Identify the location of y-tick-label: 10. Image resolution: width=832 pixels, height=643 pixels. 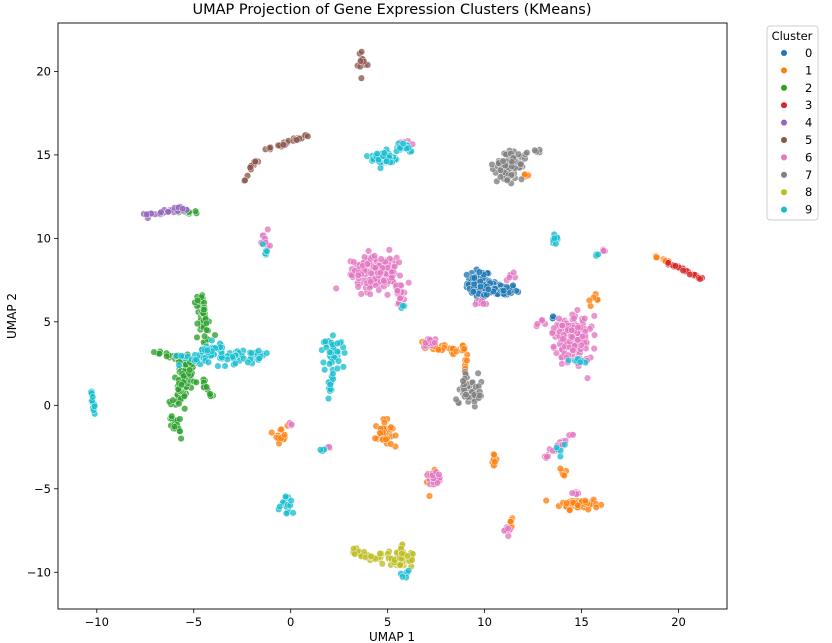
(43, 238).